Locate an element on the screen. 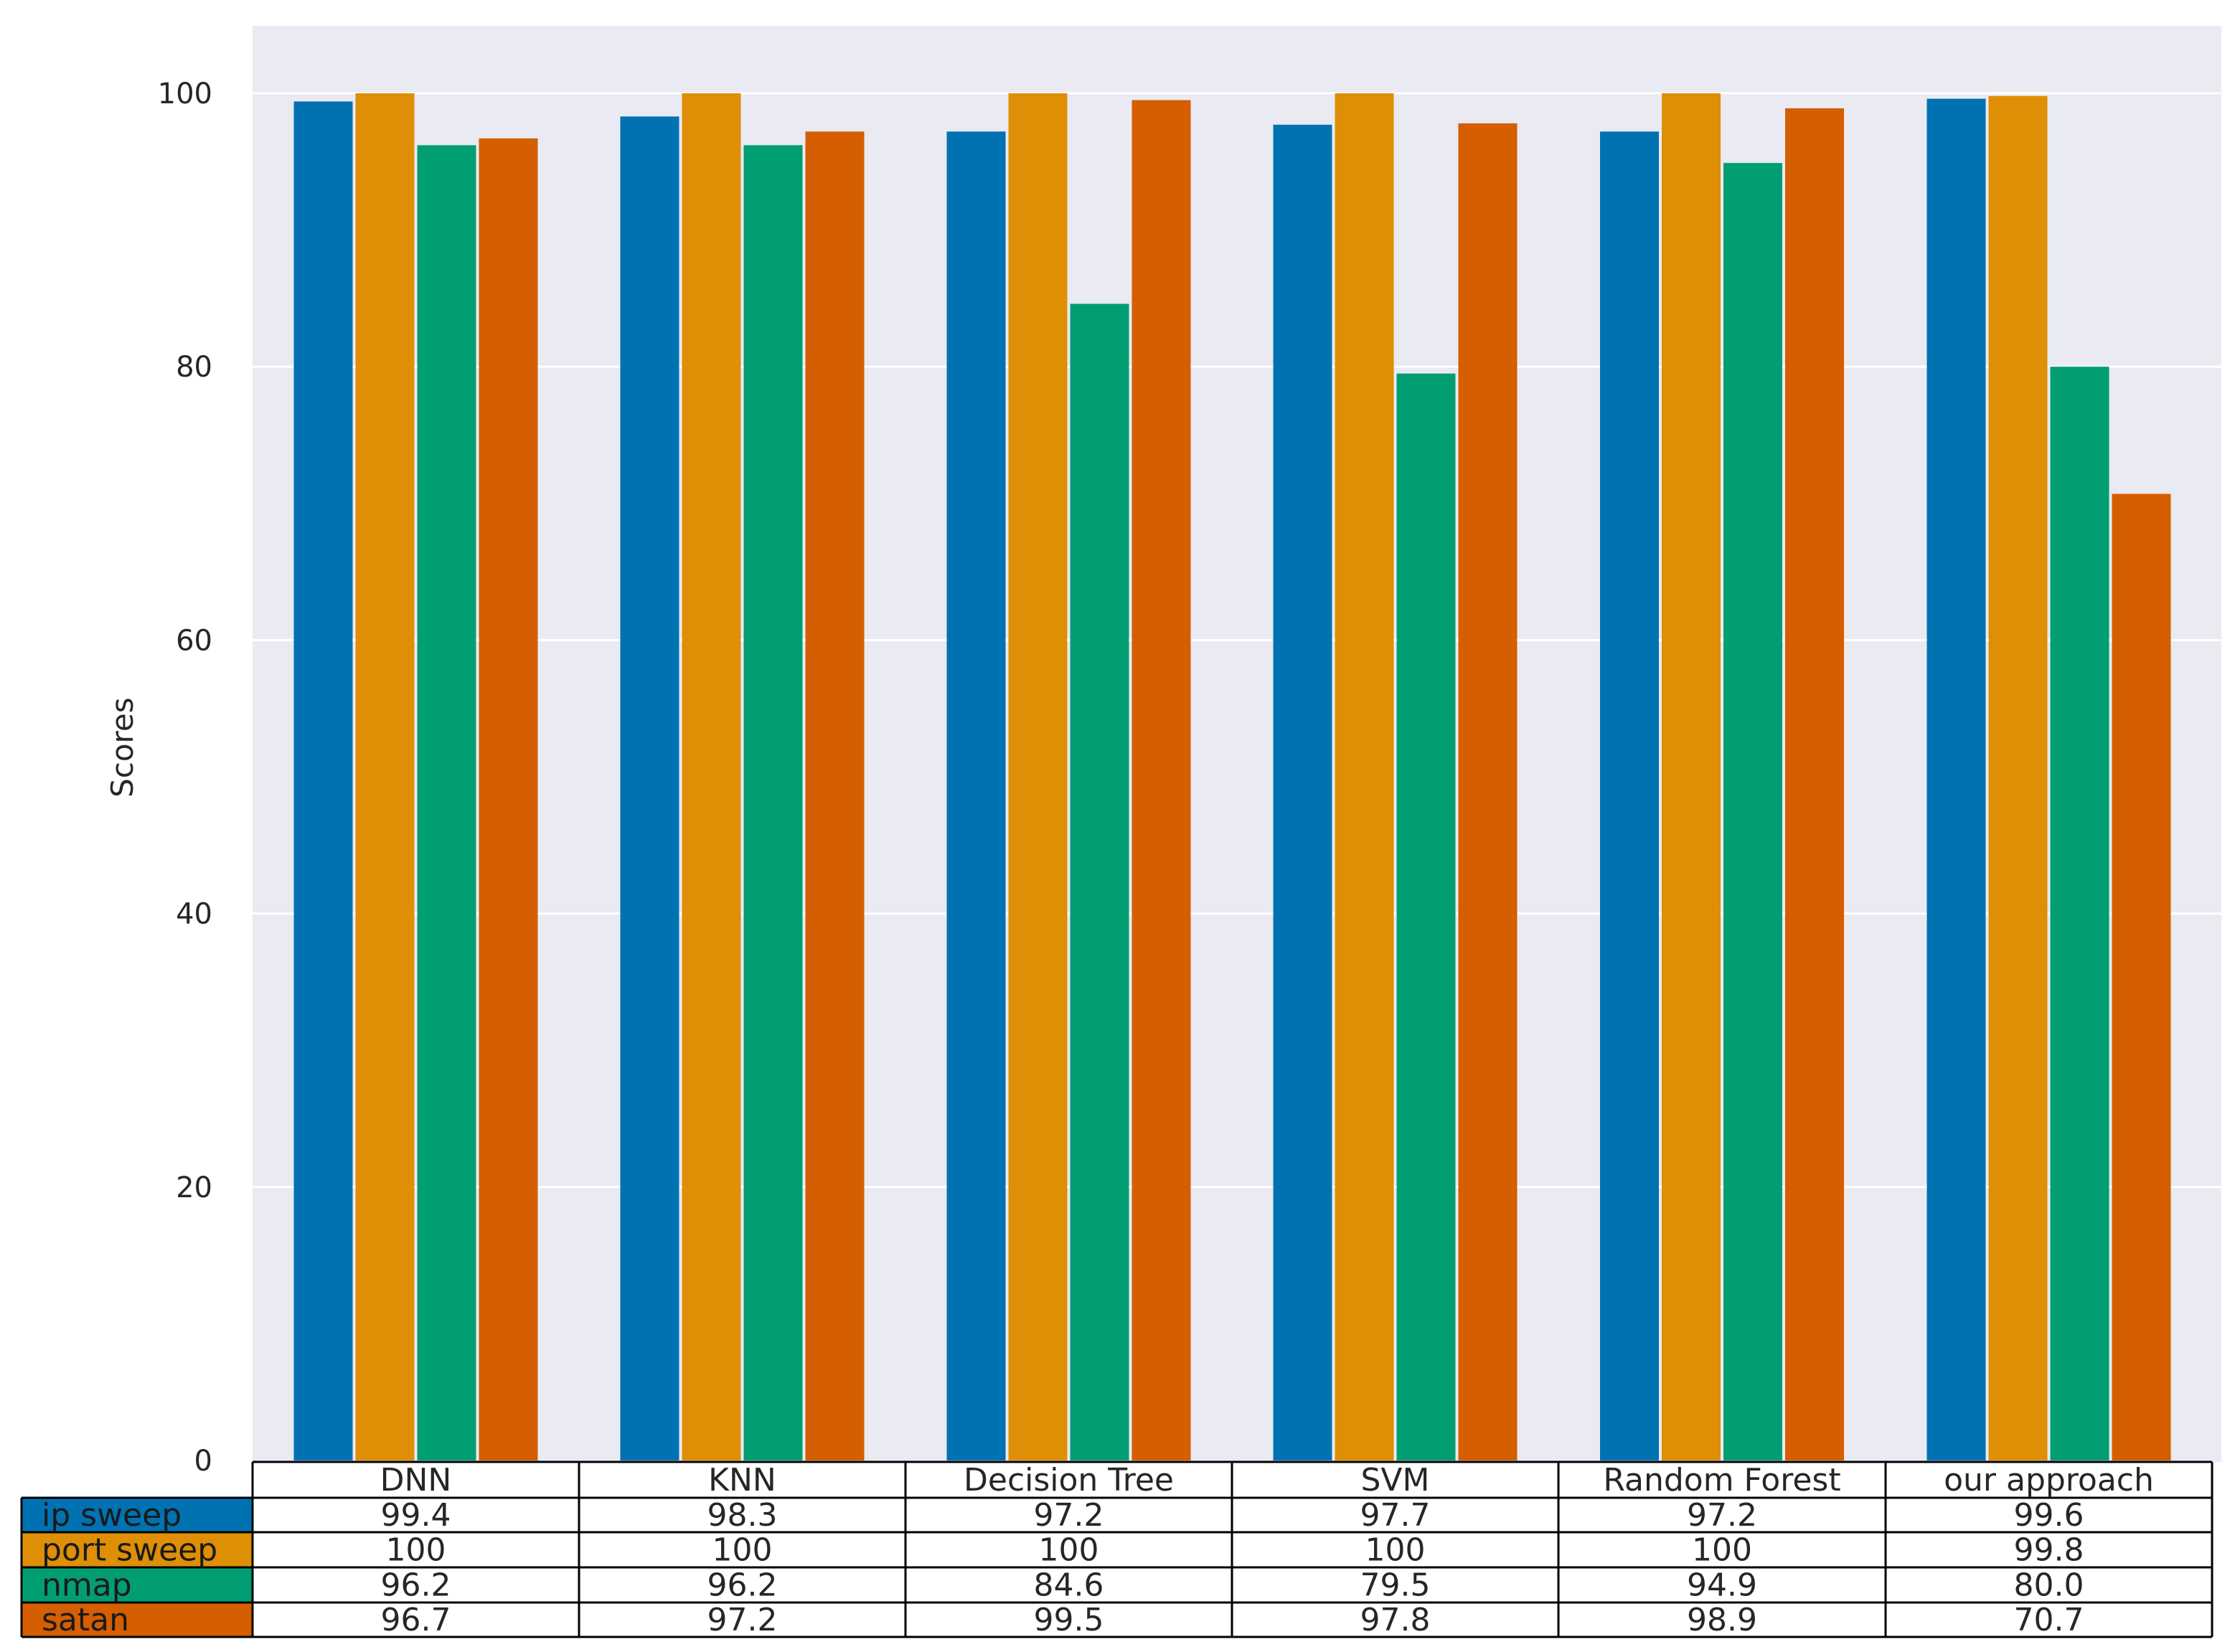 Image resolution: width=2230 pixels, height=1652 pixels. table-cell-value: 84.6 is located at coordinates (1069, 1585).